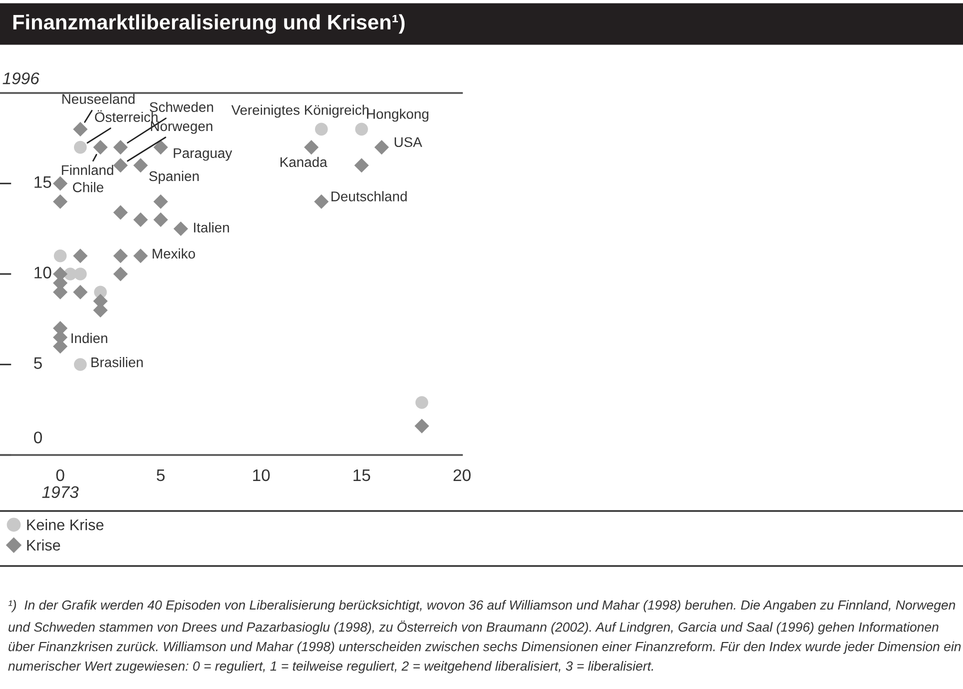 The height and width of the screenshot is (689, 963). I want to click on annotation: Brasilien, so click(117, 362).